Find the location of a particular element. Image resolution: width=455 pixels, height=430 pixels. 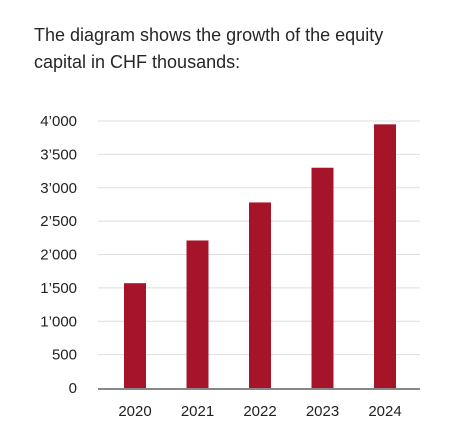

x-tick-label: 2022 is located at coordinates (259, 411).